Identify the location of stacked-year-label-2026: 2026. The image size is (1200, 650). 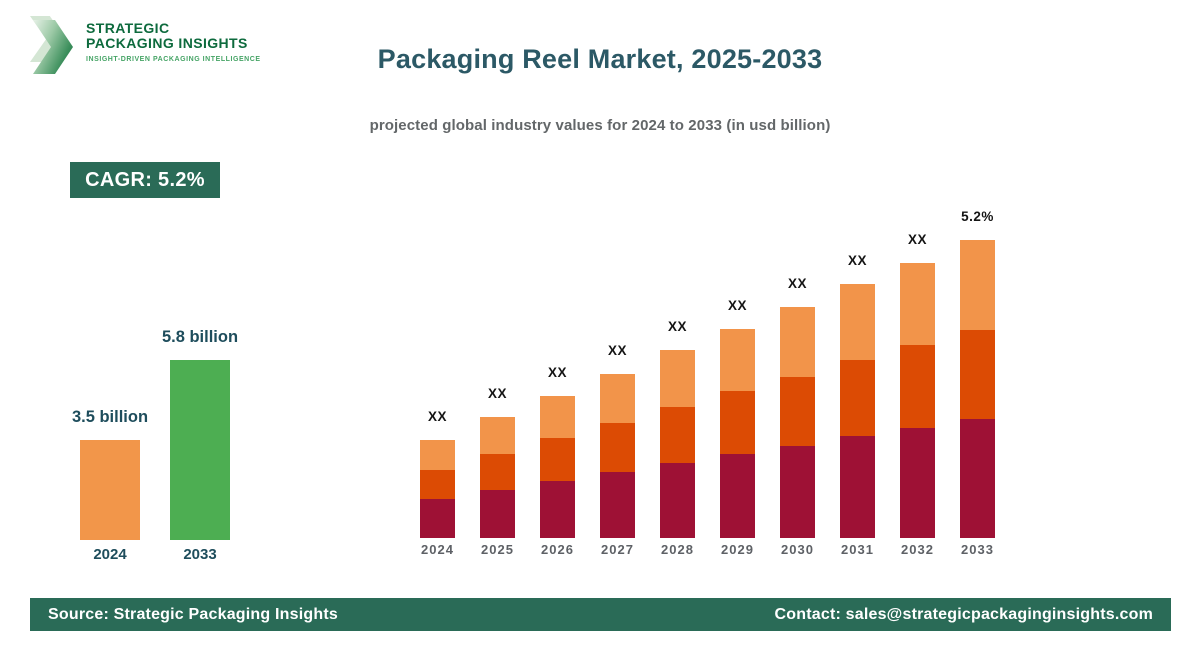
(557, 549).